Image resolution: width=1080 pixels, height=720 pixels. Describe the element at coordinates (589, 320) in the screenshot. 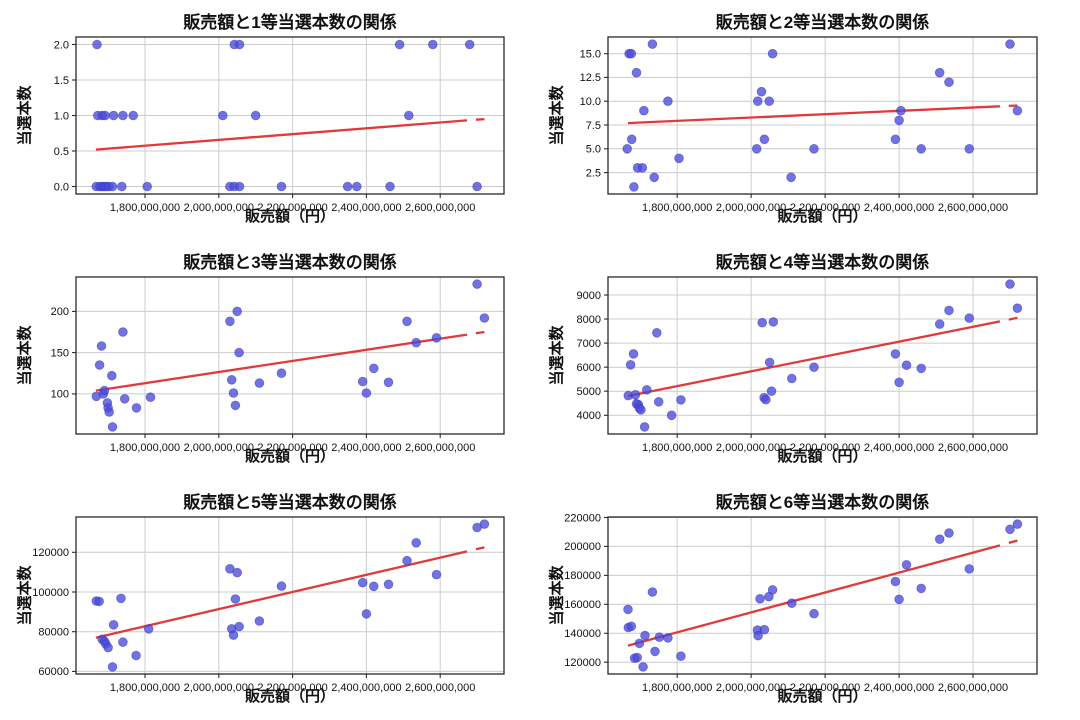

I see `svg-text: 8000` at that location.